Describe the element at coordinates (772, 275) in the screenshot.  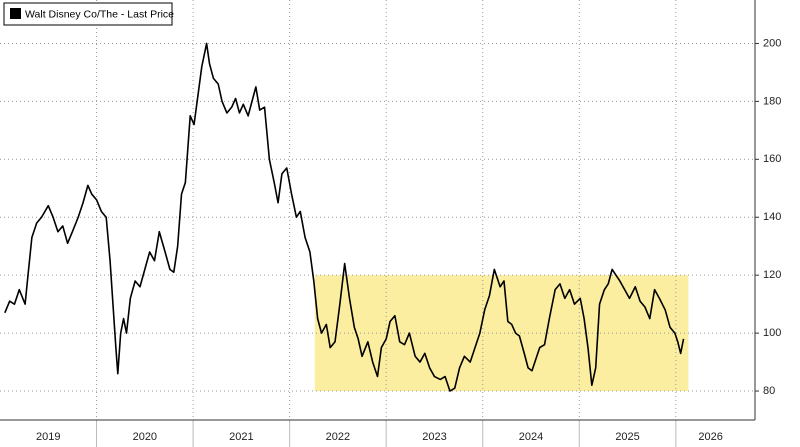
I see `y-tick-label: 120` at that location.